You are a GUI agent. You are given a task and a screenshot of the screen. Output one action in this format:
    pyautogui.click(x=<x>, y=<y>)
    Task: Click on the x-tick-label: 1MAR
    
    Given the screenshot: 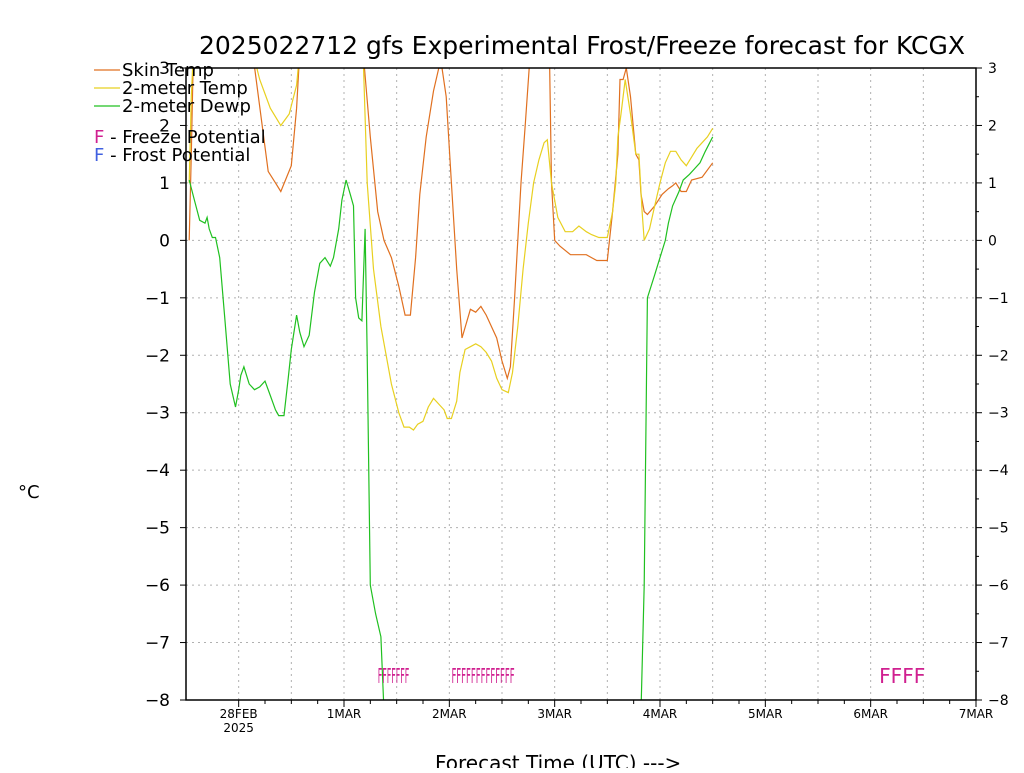 What is the action you would take?
    pyautogui.click(x=344, y=714)
    